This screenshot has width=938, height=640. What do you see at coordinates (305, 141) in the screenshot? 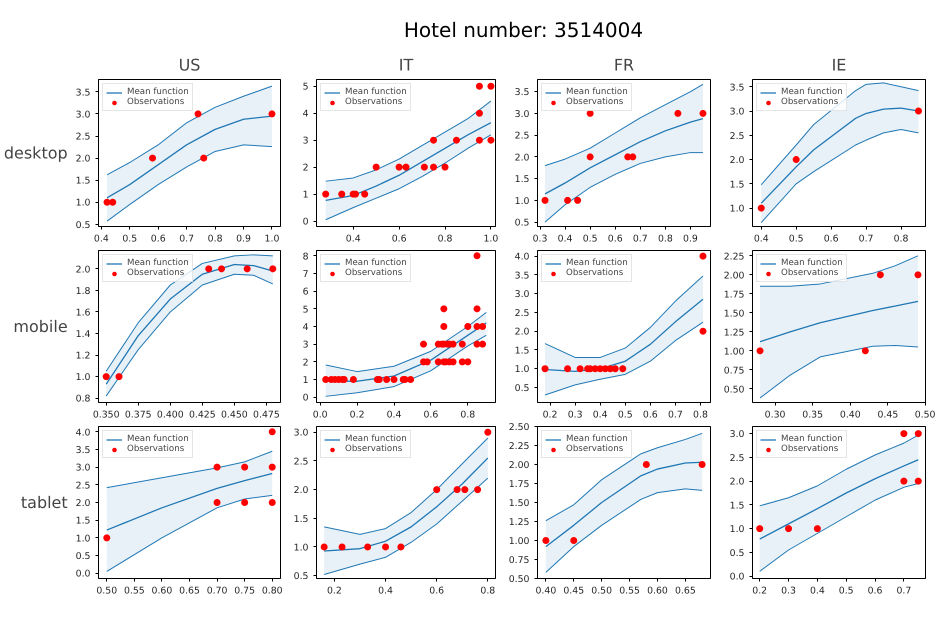
I see `y-tick-label: 3` at bounding box center [305, 141].